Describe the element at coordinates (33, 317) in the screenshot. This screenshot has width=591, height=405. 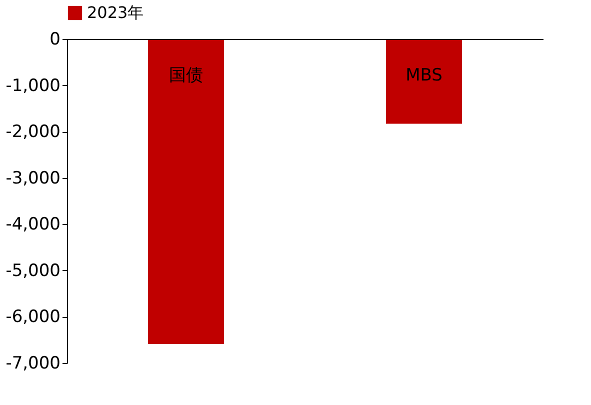
I see `y-tick-label: -6,000` at that location.